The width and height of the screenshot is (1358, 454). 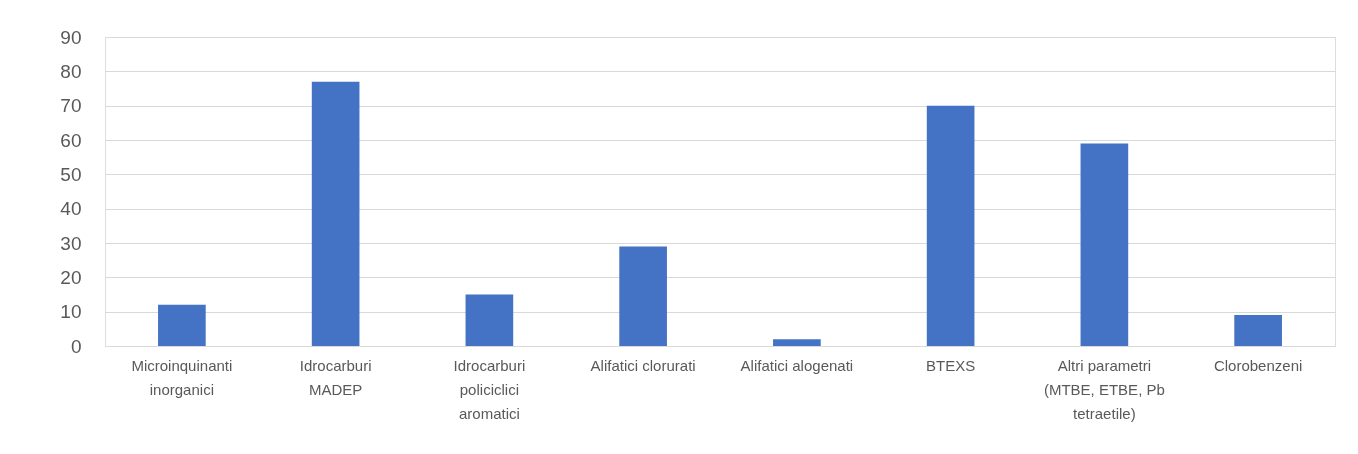 I want to click on x-tick-label: BTEXS, so click(x=951, y=365).